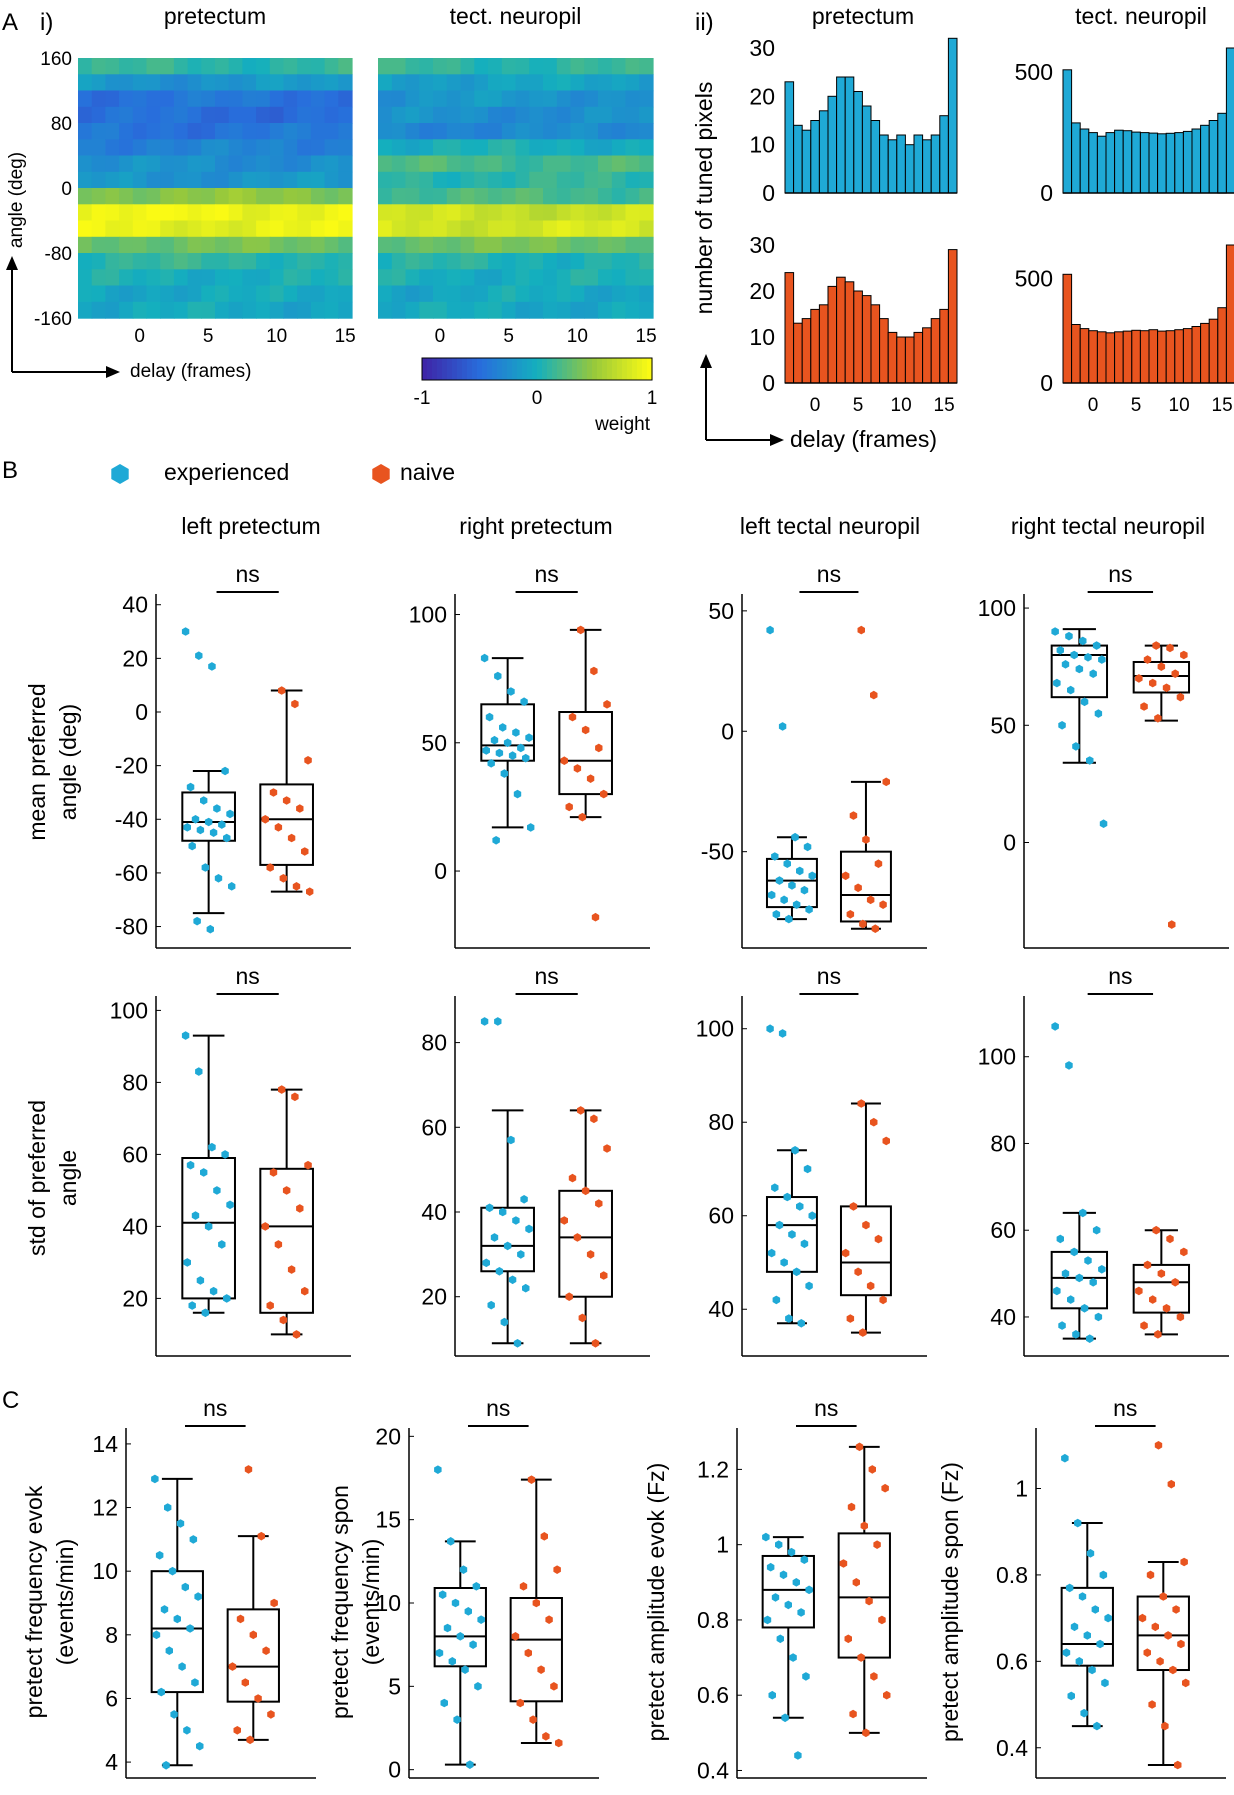 The height and width of the screenshot is (1795, 1234). Describe the element at coordinates (10, 22) in the screenshot. I see `panel-label-a: A` at that location.